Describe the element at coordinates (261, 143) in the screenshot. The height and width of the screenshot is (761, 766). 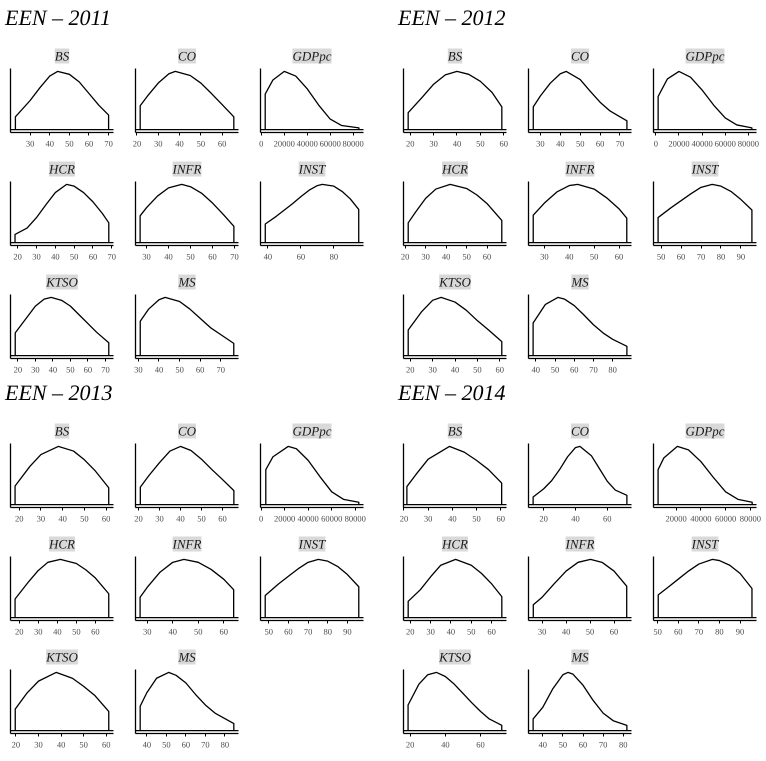
I see `x-tick-label: 0` at that location.